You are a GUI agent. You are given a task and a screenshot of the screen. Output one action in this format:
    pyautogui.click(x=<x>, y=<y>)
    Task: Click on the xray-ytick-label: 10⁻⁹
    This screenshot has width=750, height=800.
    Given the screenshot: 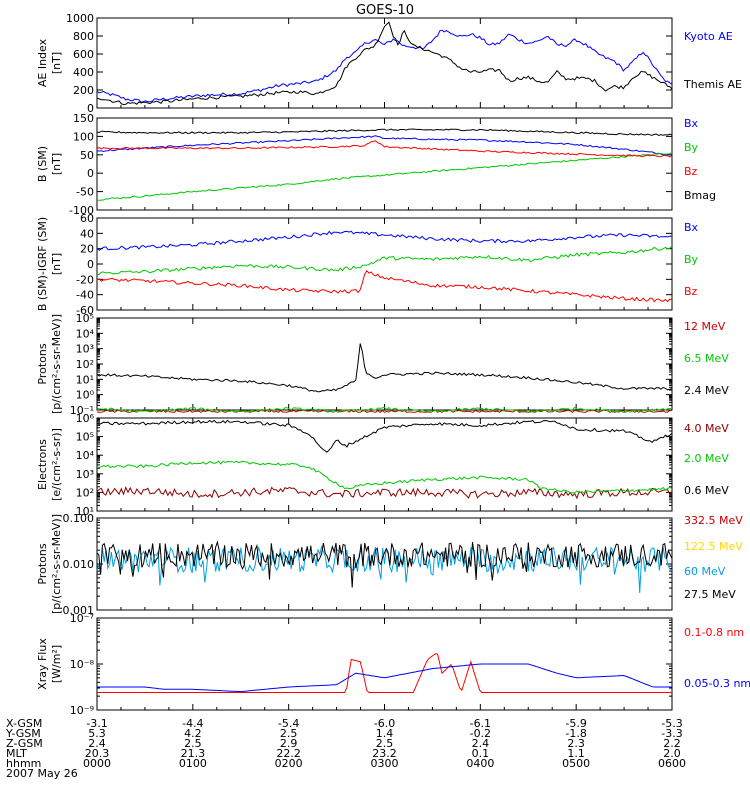 What is the action you would take?
    pyautogui.click(x=82, y=710)
    